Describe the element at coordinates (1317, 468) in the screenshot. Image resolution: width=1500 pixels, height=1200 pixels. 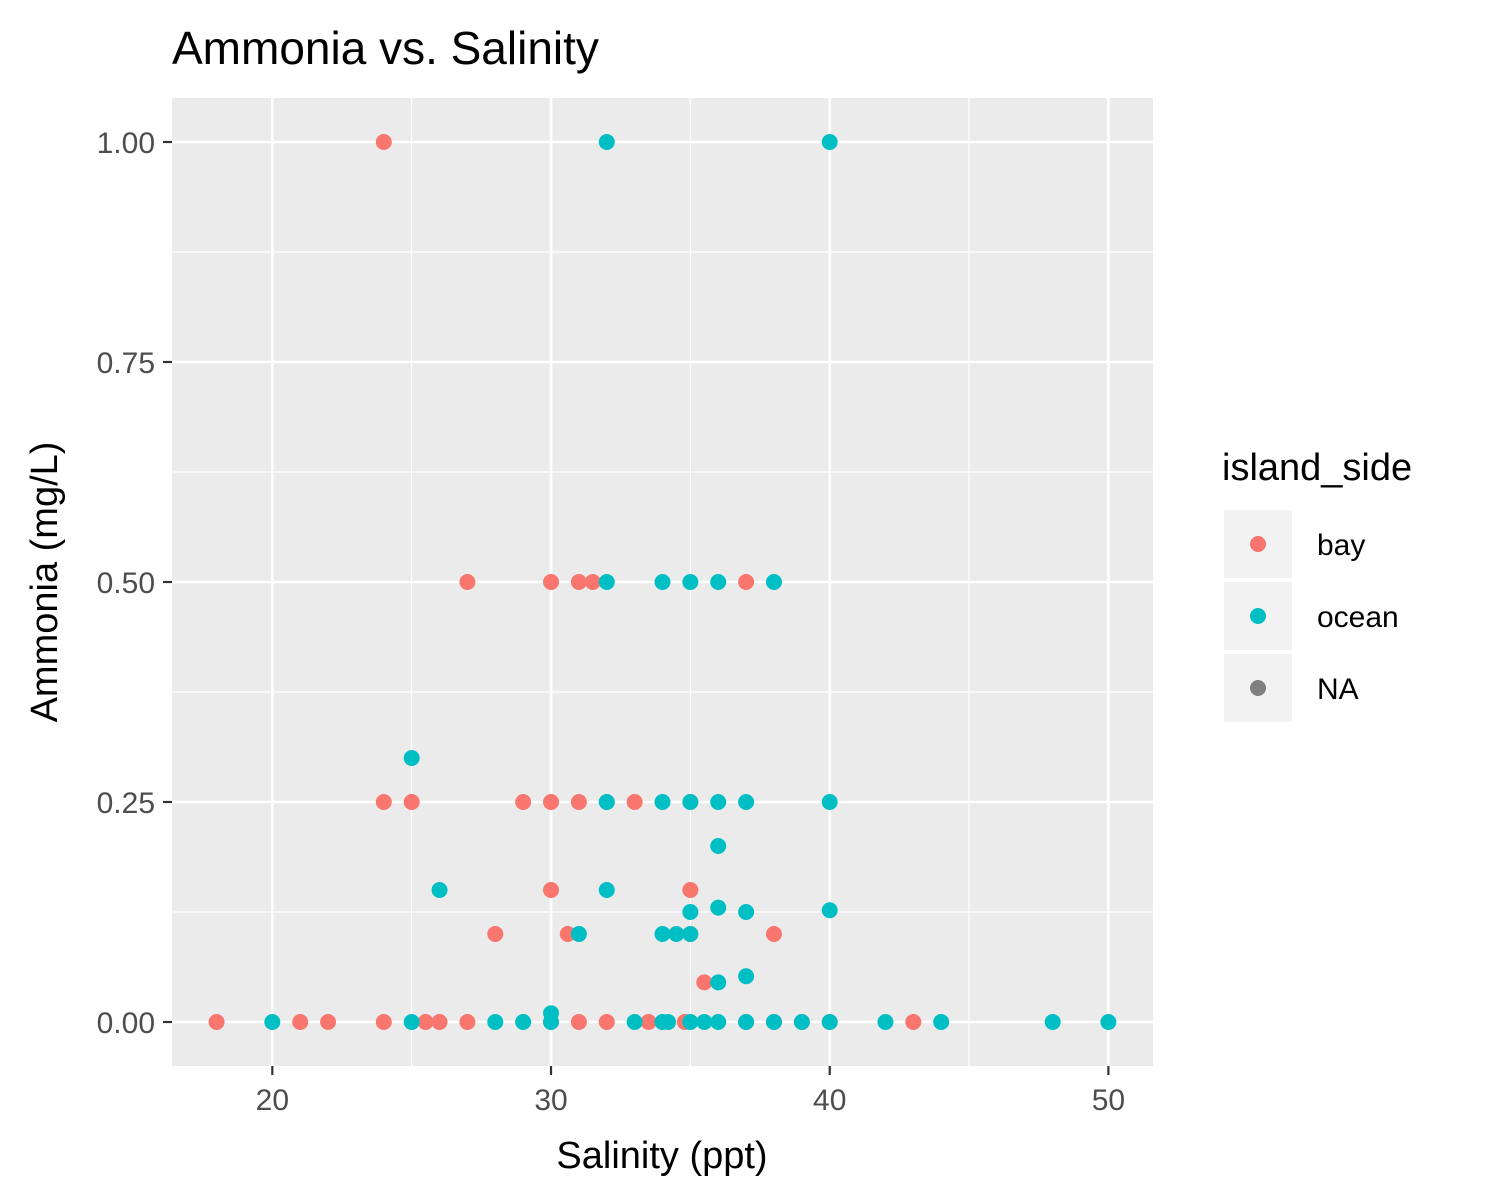
I see `legend-title: island_side` at that location.